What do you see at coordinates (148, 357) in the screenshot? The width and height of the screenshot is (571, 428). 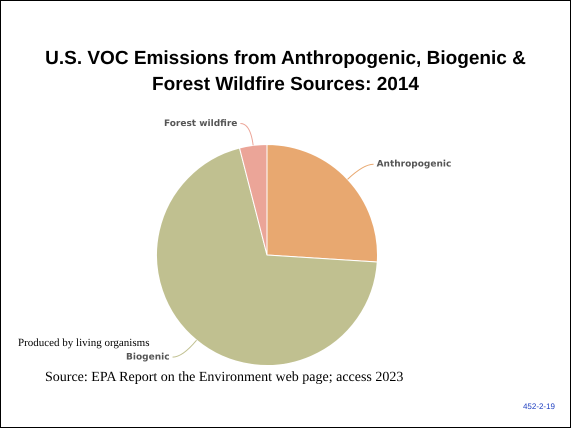 I see `slice-label: Biogenic` at bounding box center [148, 357].